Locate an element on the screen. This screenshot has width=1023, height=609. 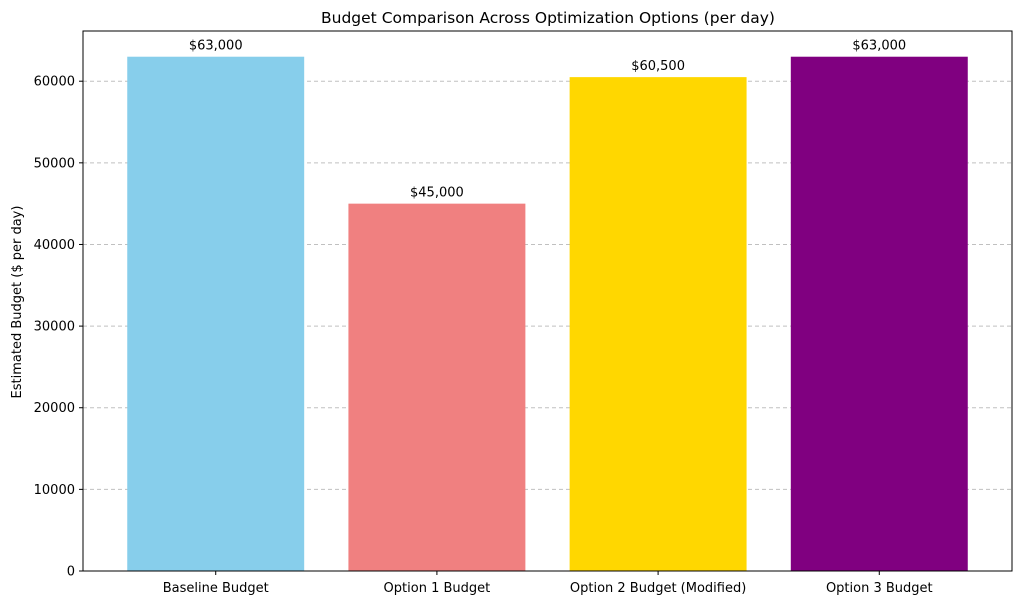
bar-value-label: $45,000 is located at coordinates (437, 193).